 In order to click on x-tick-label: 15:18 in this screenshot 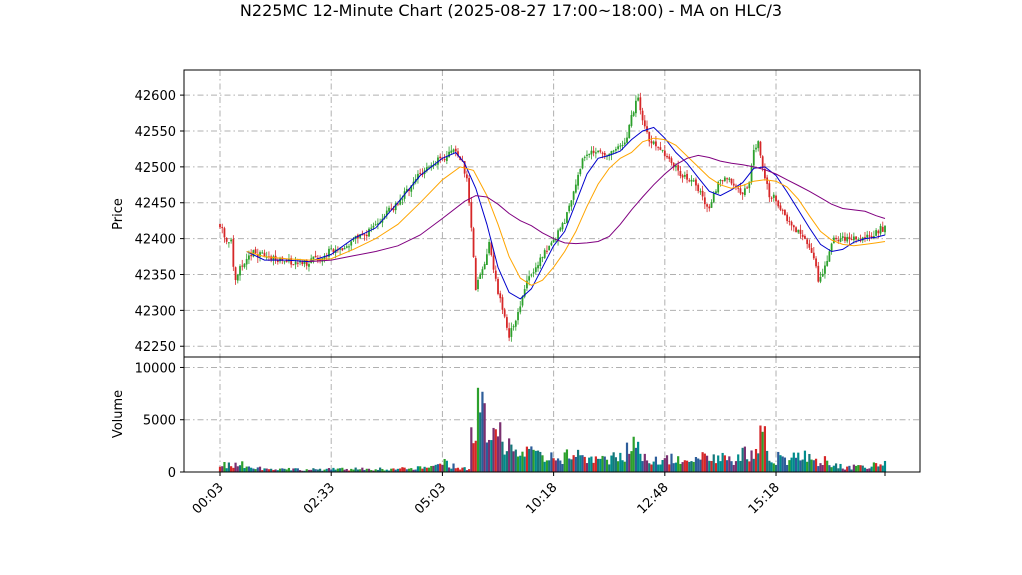, I will do `click(764, 498)`.